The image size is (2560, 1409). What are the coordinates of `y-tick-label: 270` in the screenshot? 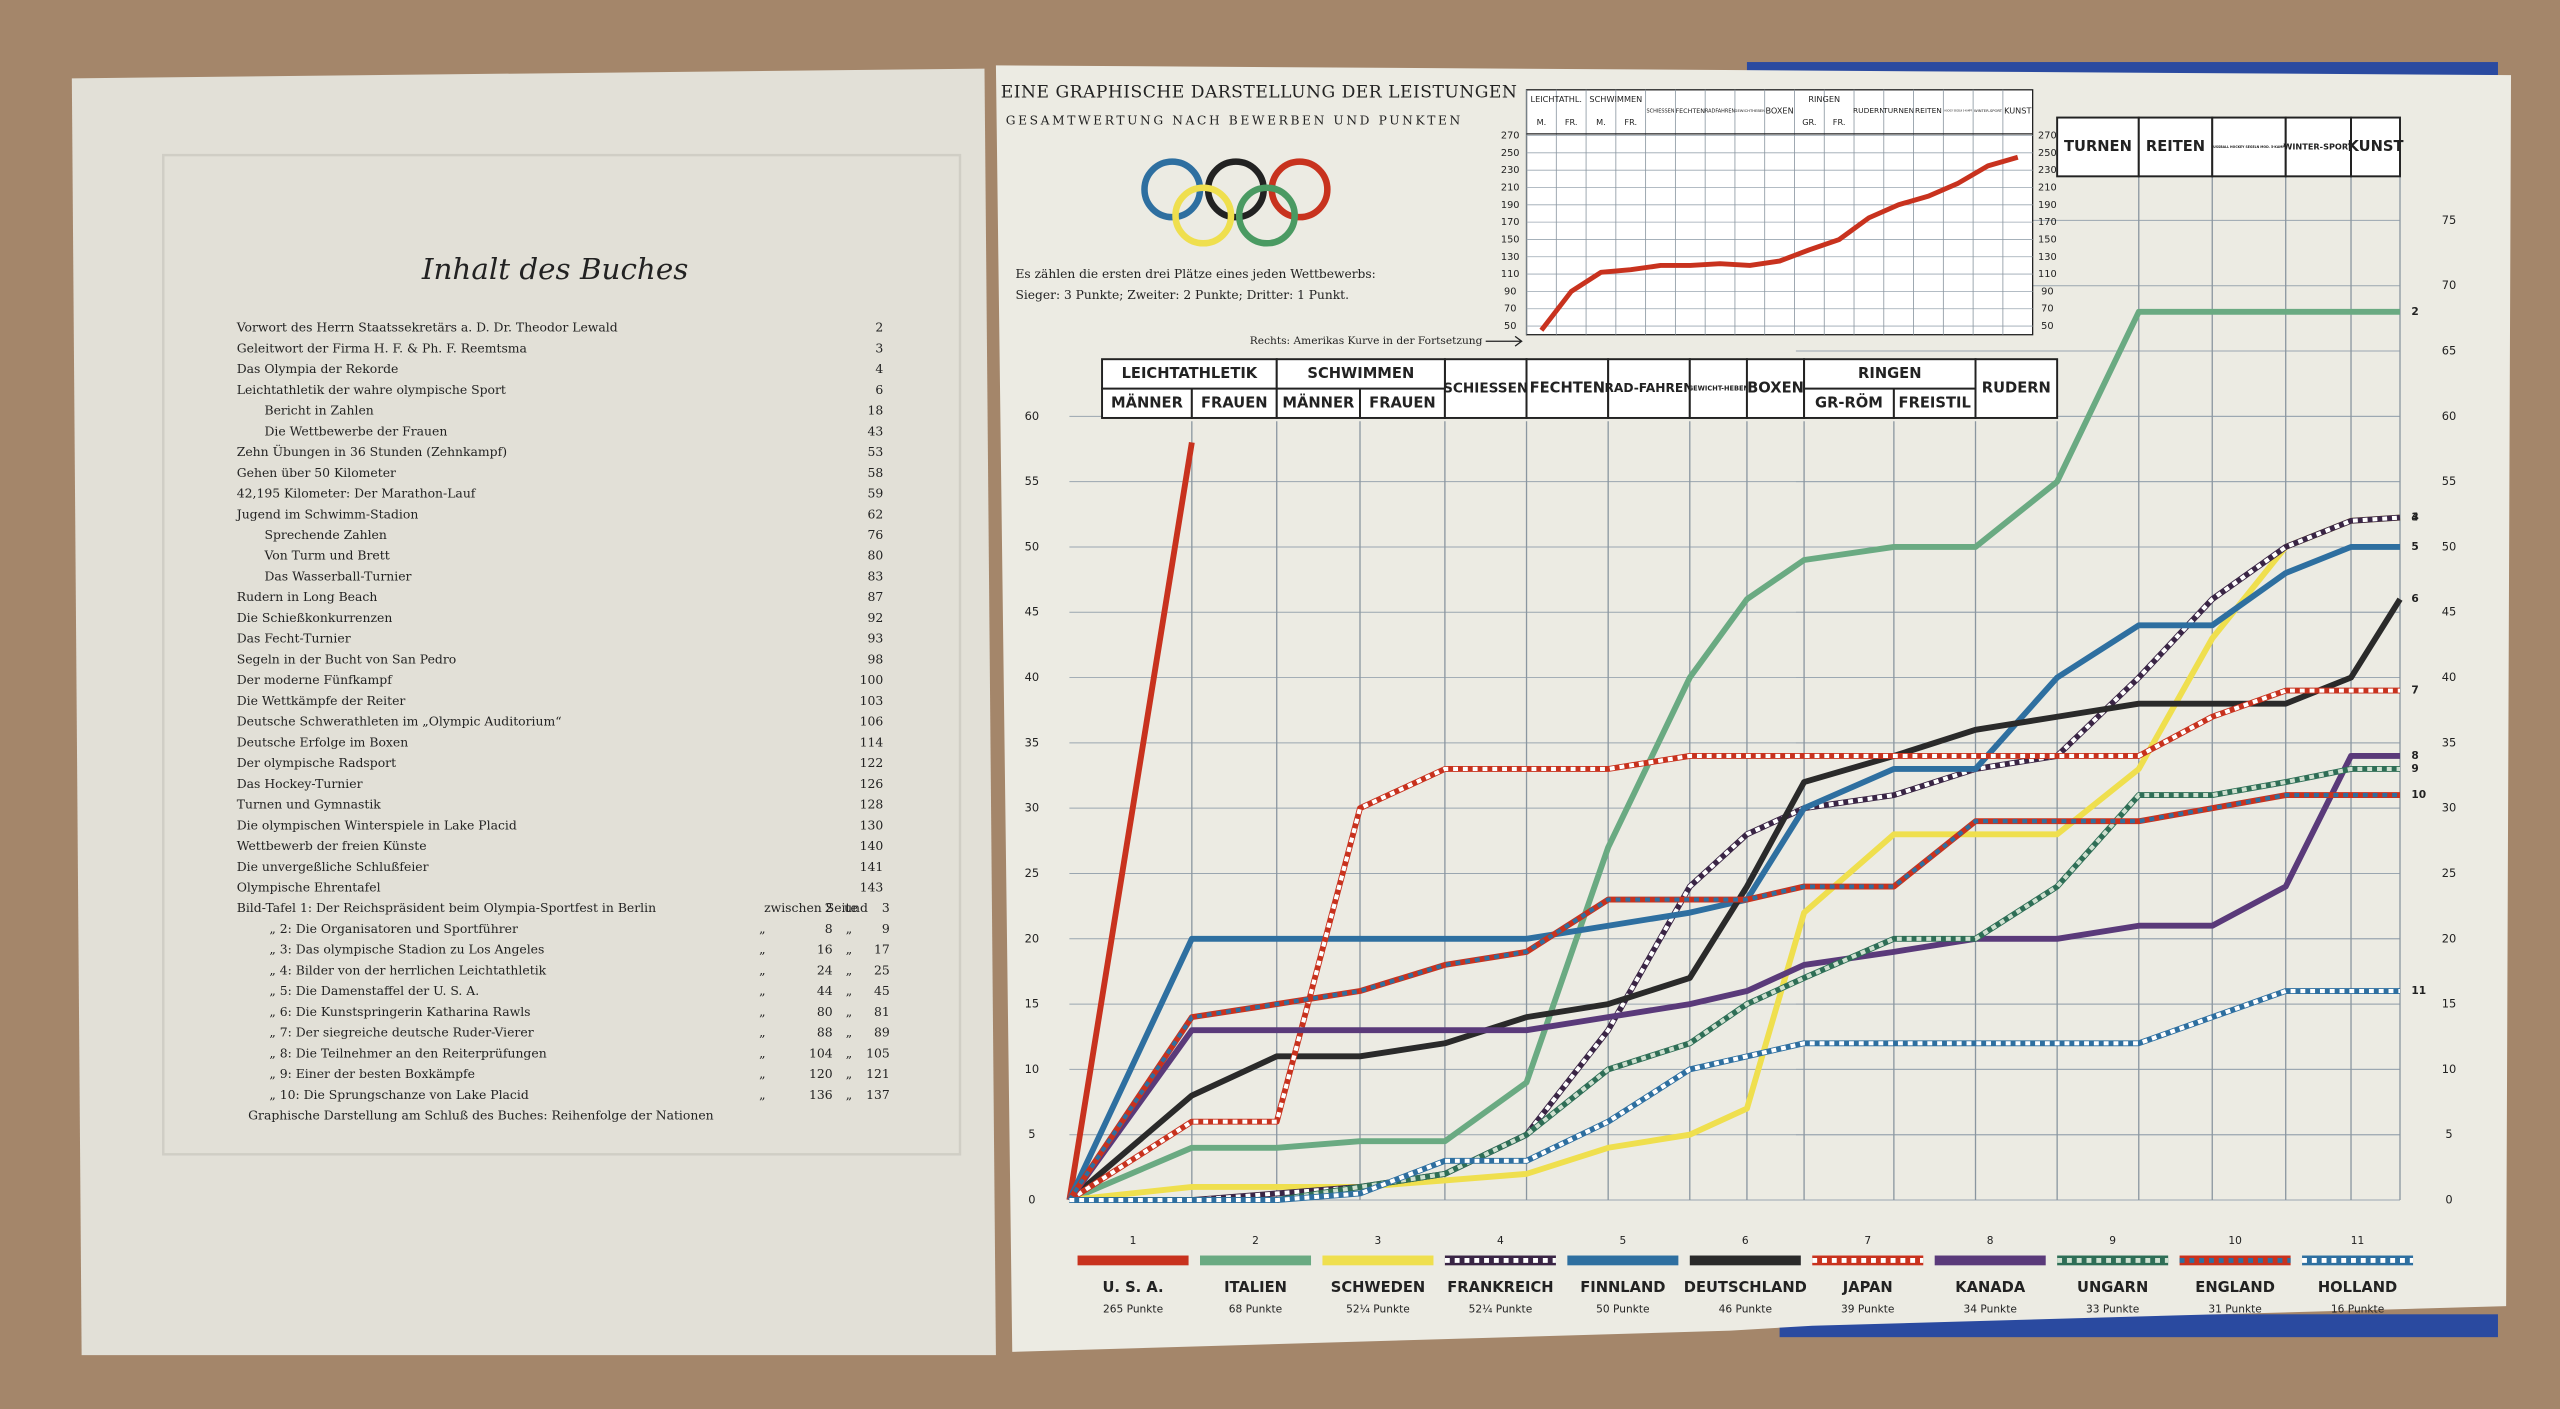 It's located at (1510, 136).